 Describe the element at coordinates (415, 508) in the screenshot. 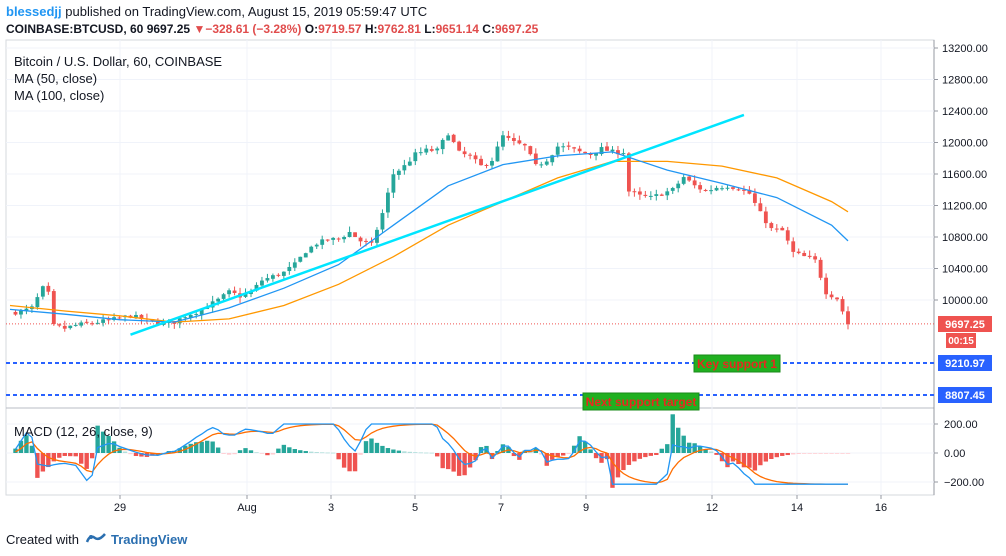

I see `x-tick-label: 5` at that location.